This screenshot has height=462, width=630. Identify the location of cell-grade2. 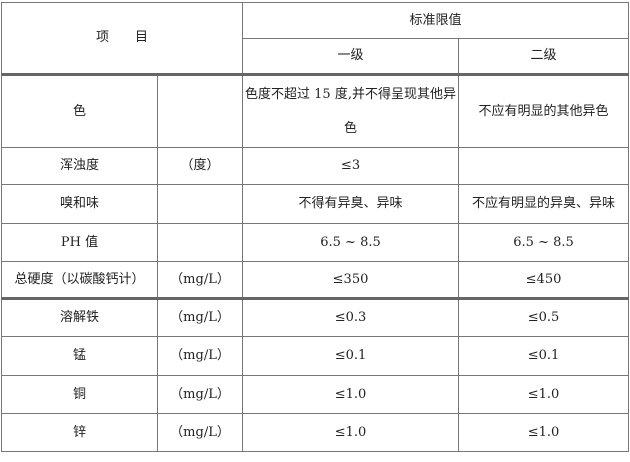
(544, 166).